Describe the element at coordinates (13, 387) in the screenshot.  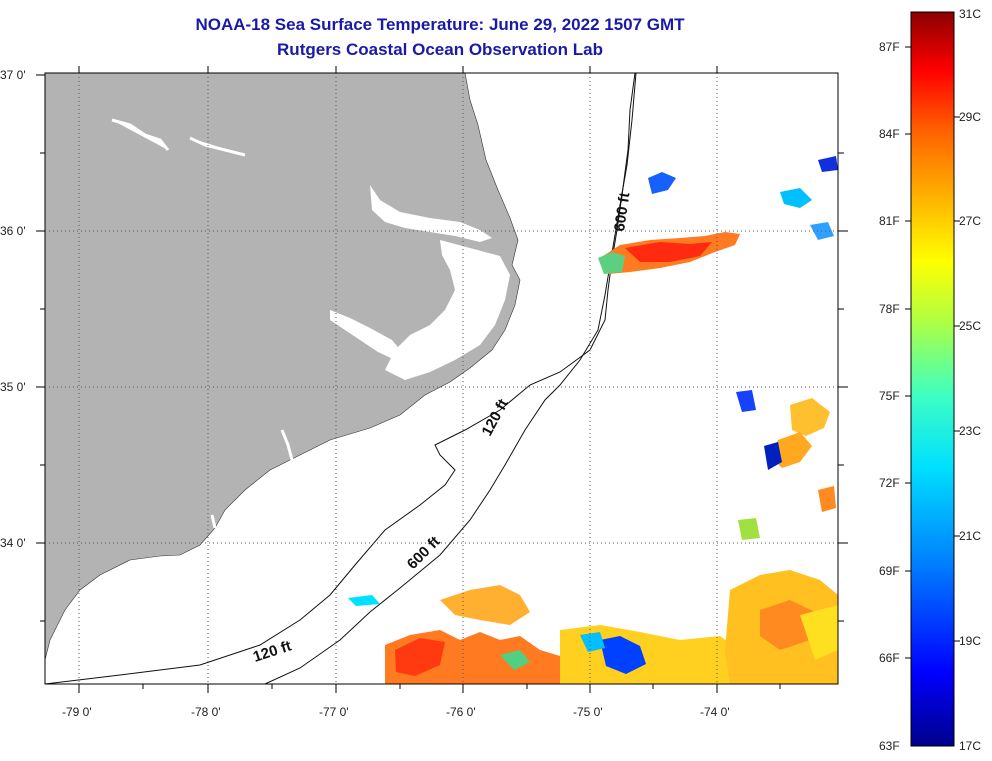
I see `lat-label: 35 0'` at that location.